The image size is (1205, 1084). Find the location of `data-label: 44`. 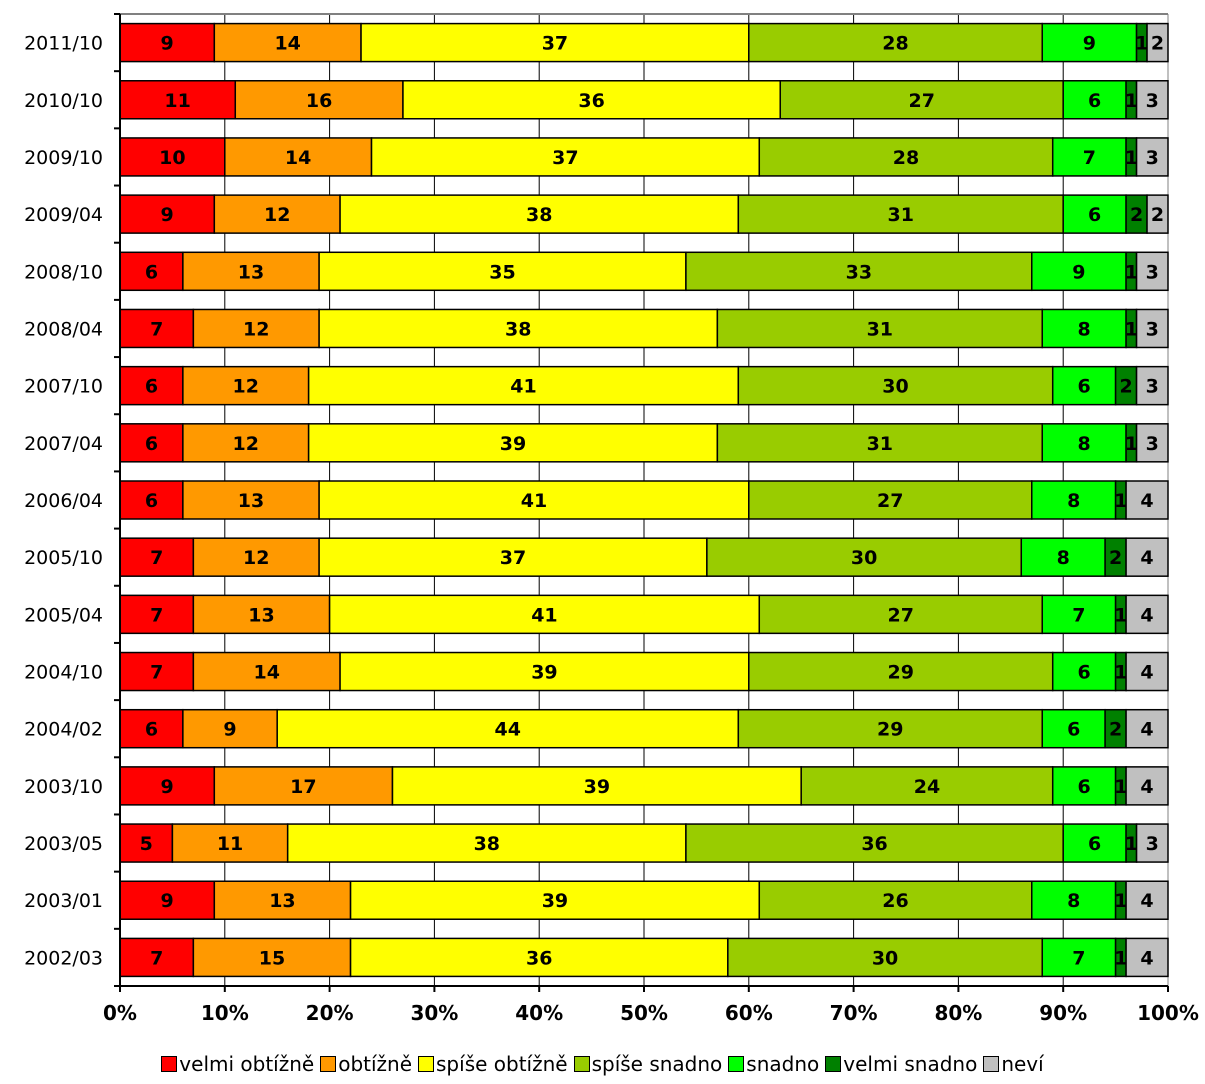

data-label: 44 is located at coordinates (508, 730).